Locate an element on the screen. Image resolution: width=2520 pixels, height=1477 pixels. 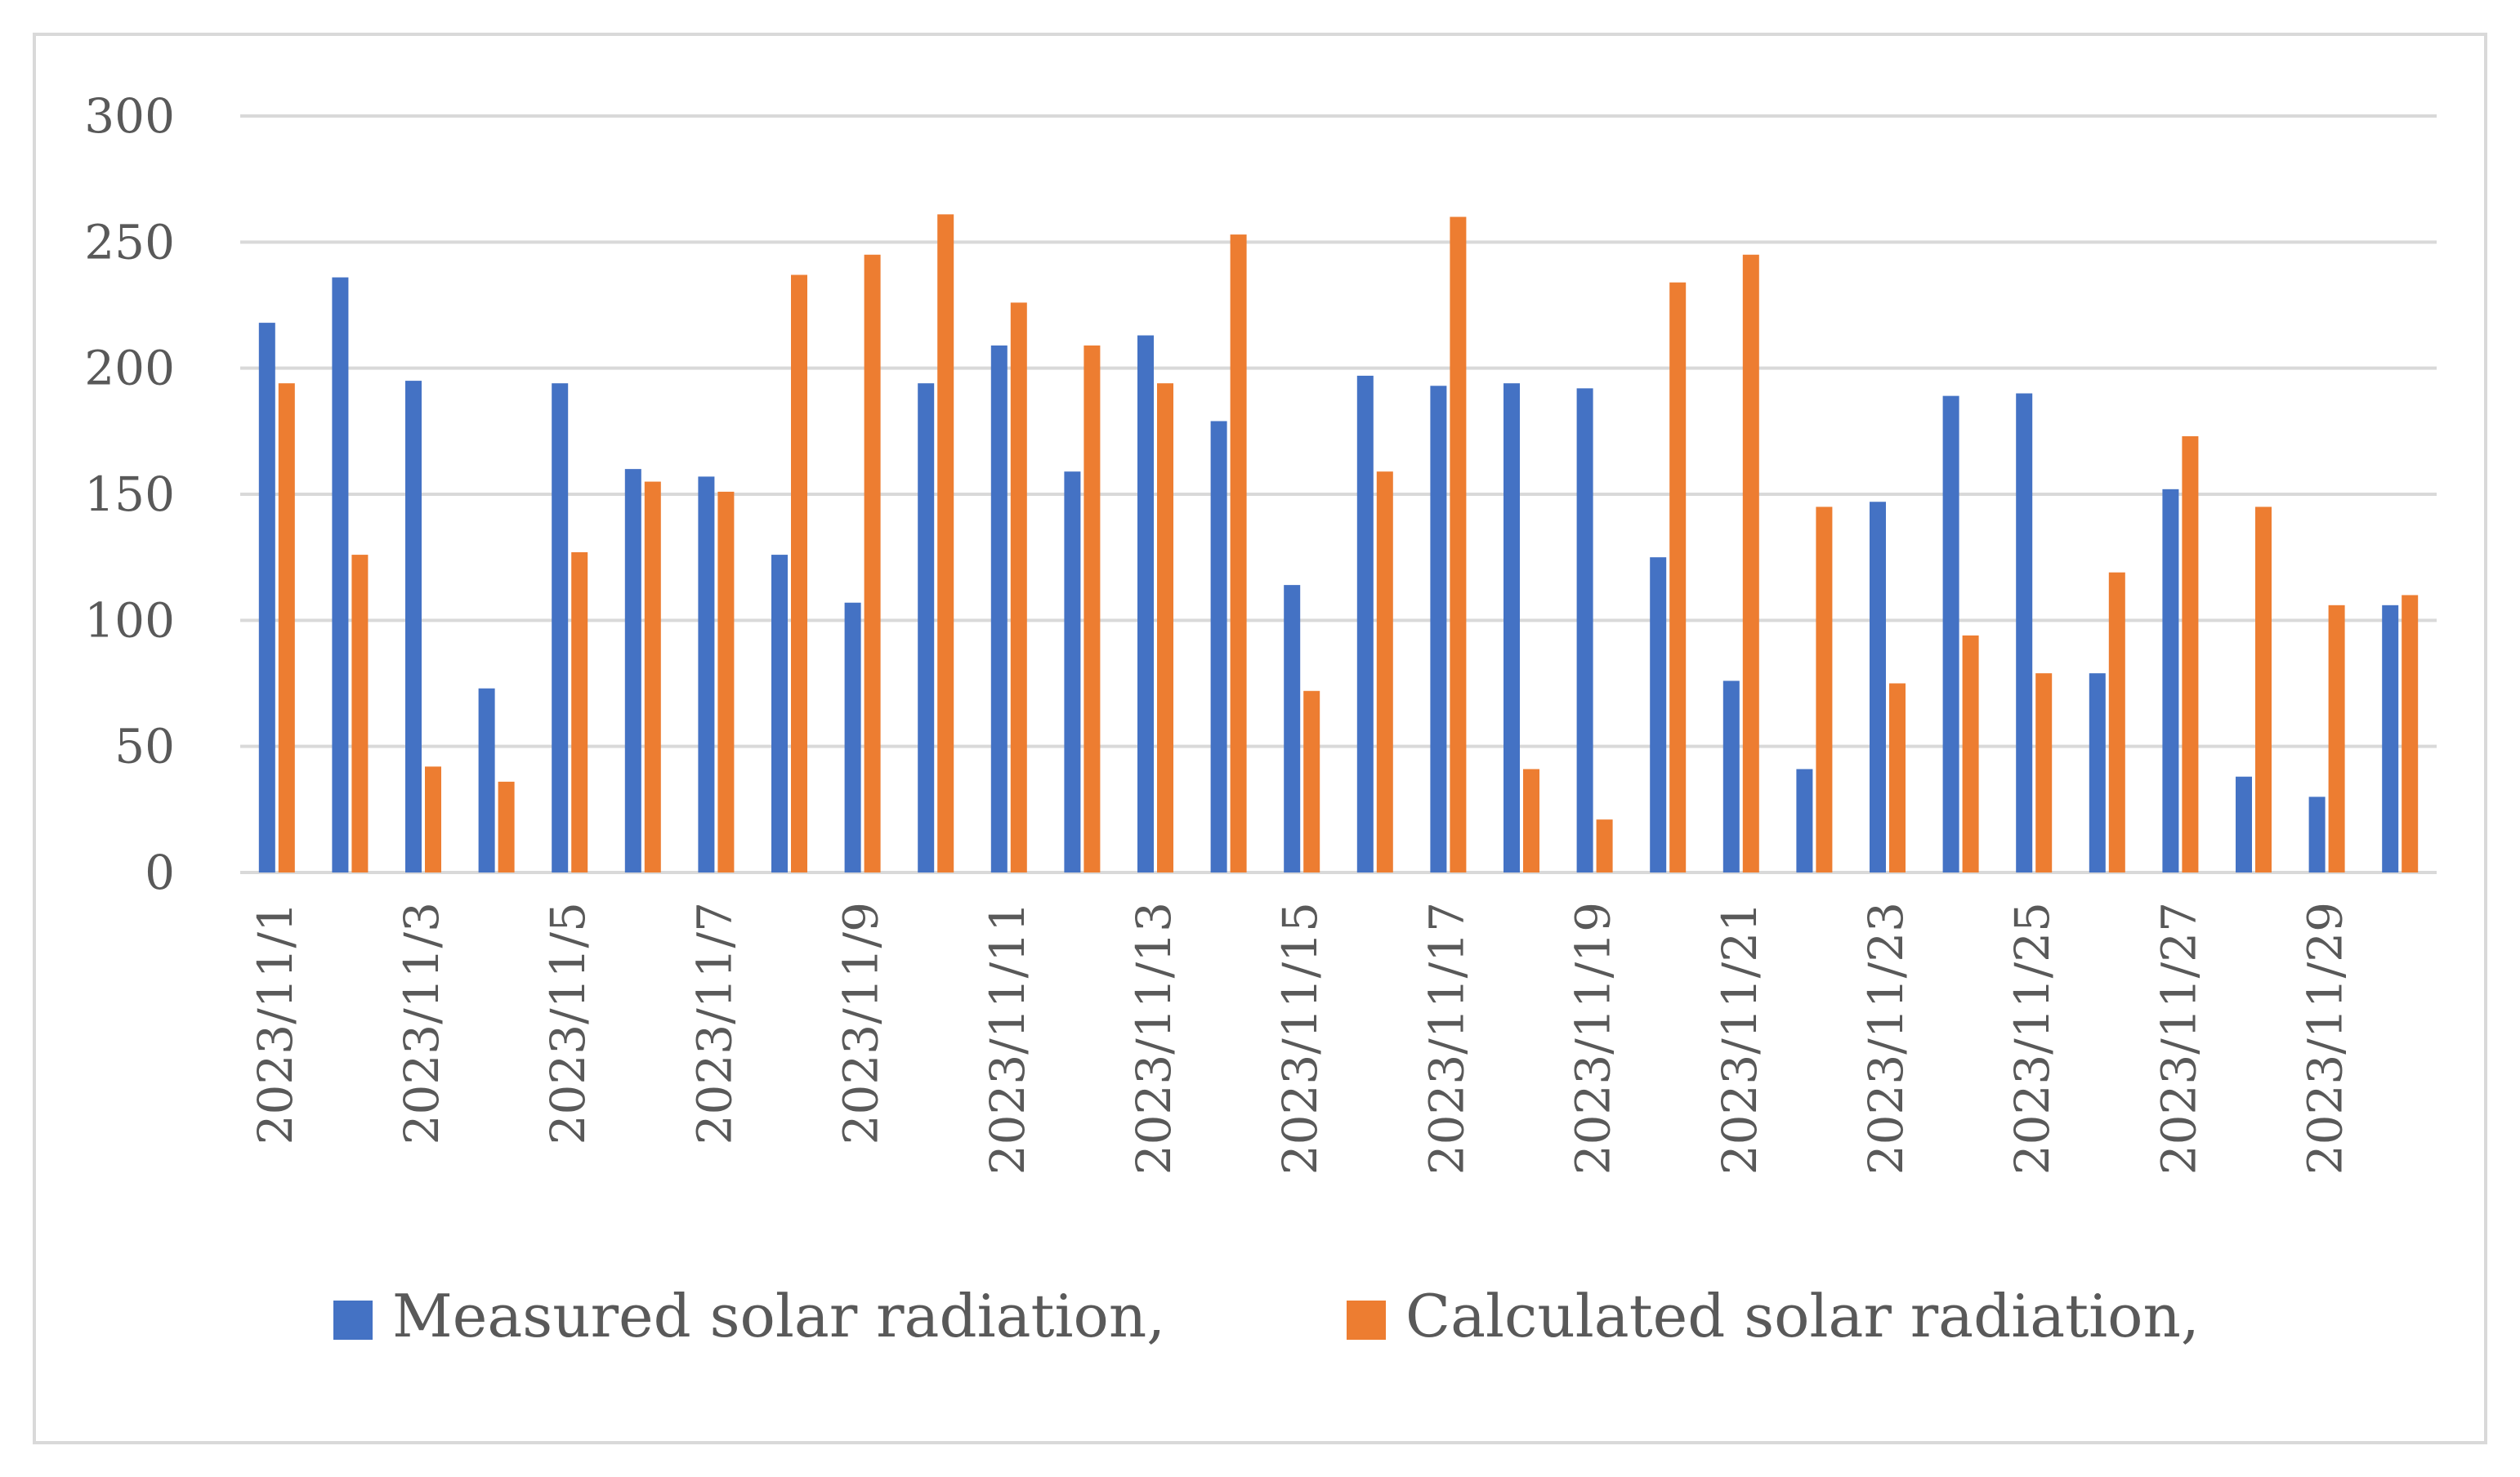
bar-measured: 2023/11/3: 195 is located at coordinates (413, 627).